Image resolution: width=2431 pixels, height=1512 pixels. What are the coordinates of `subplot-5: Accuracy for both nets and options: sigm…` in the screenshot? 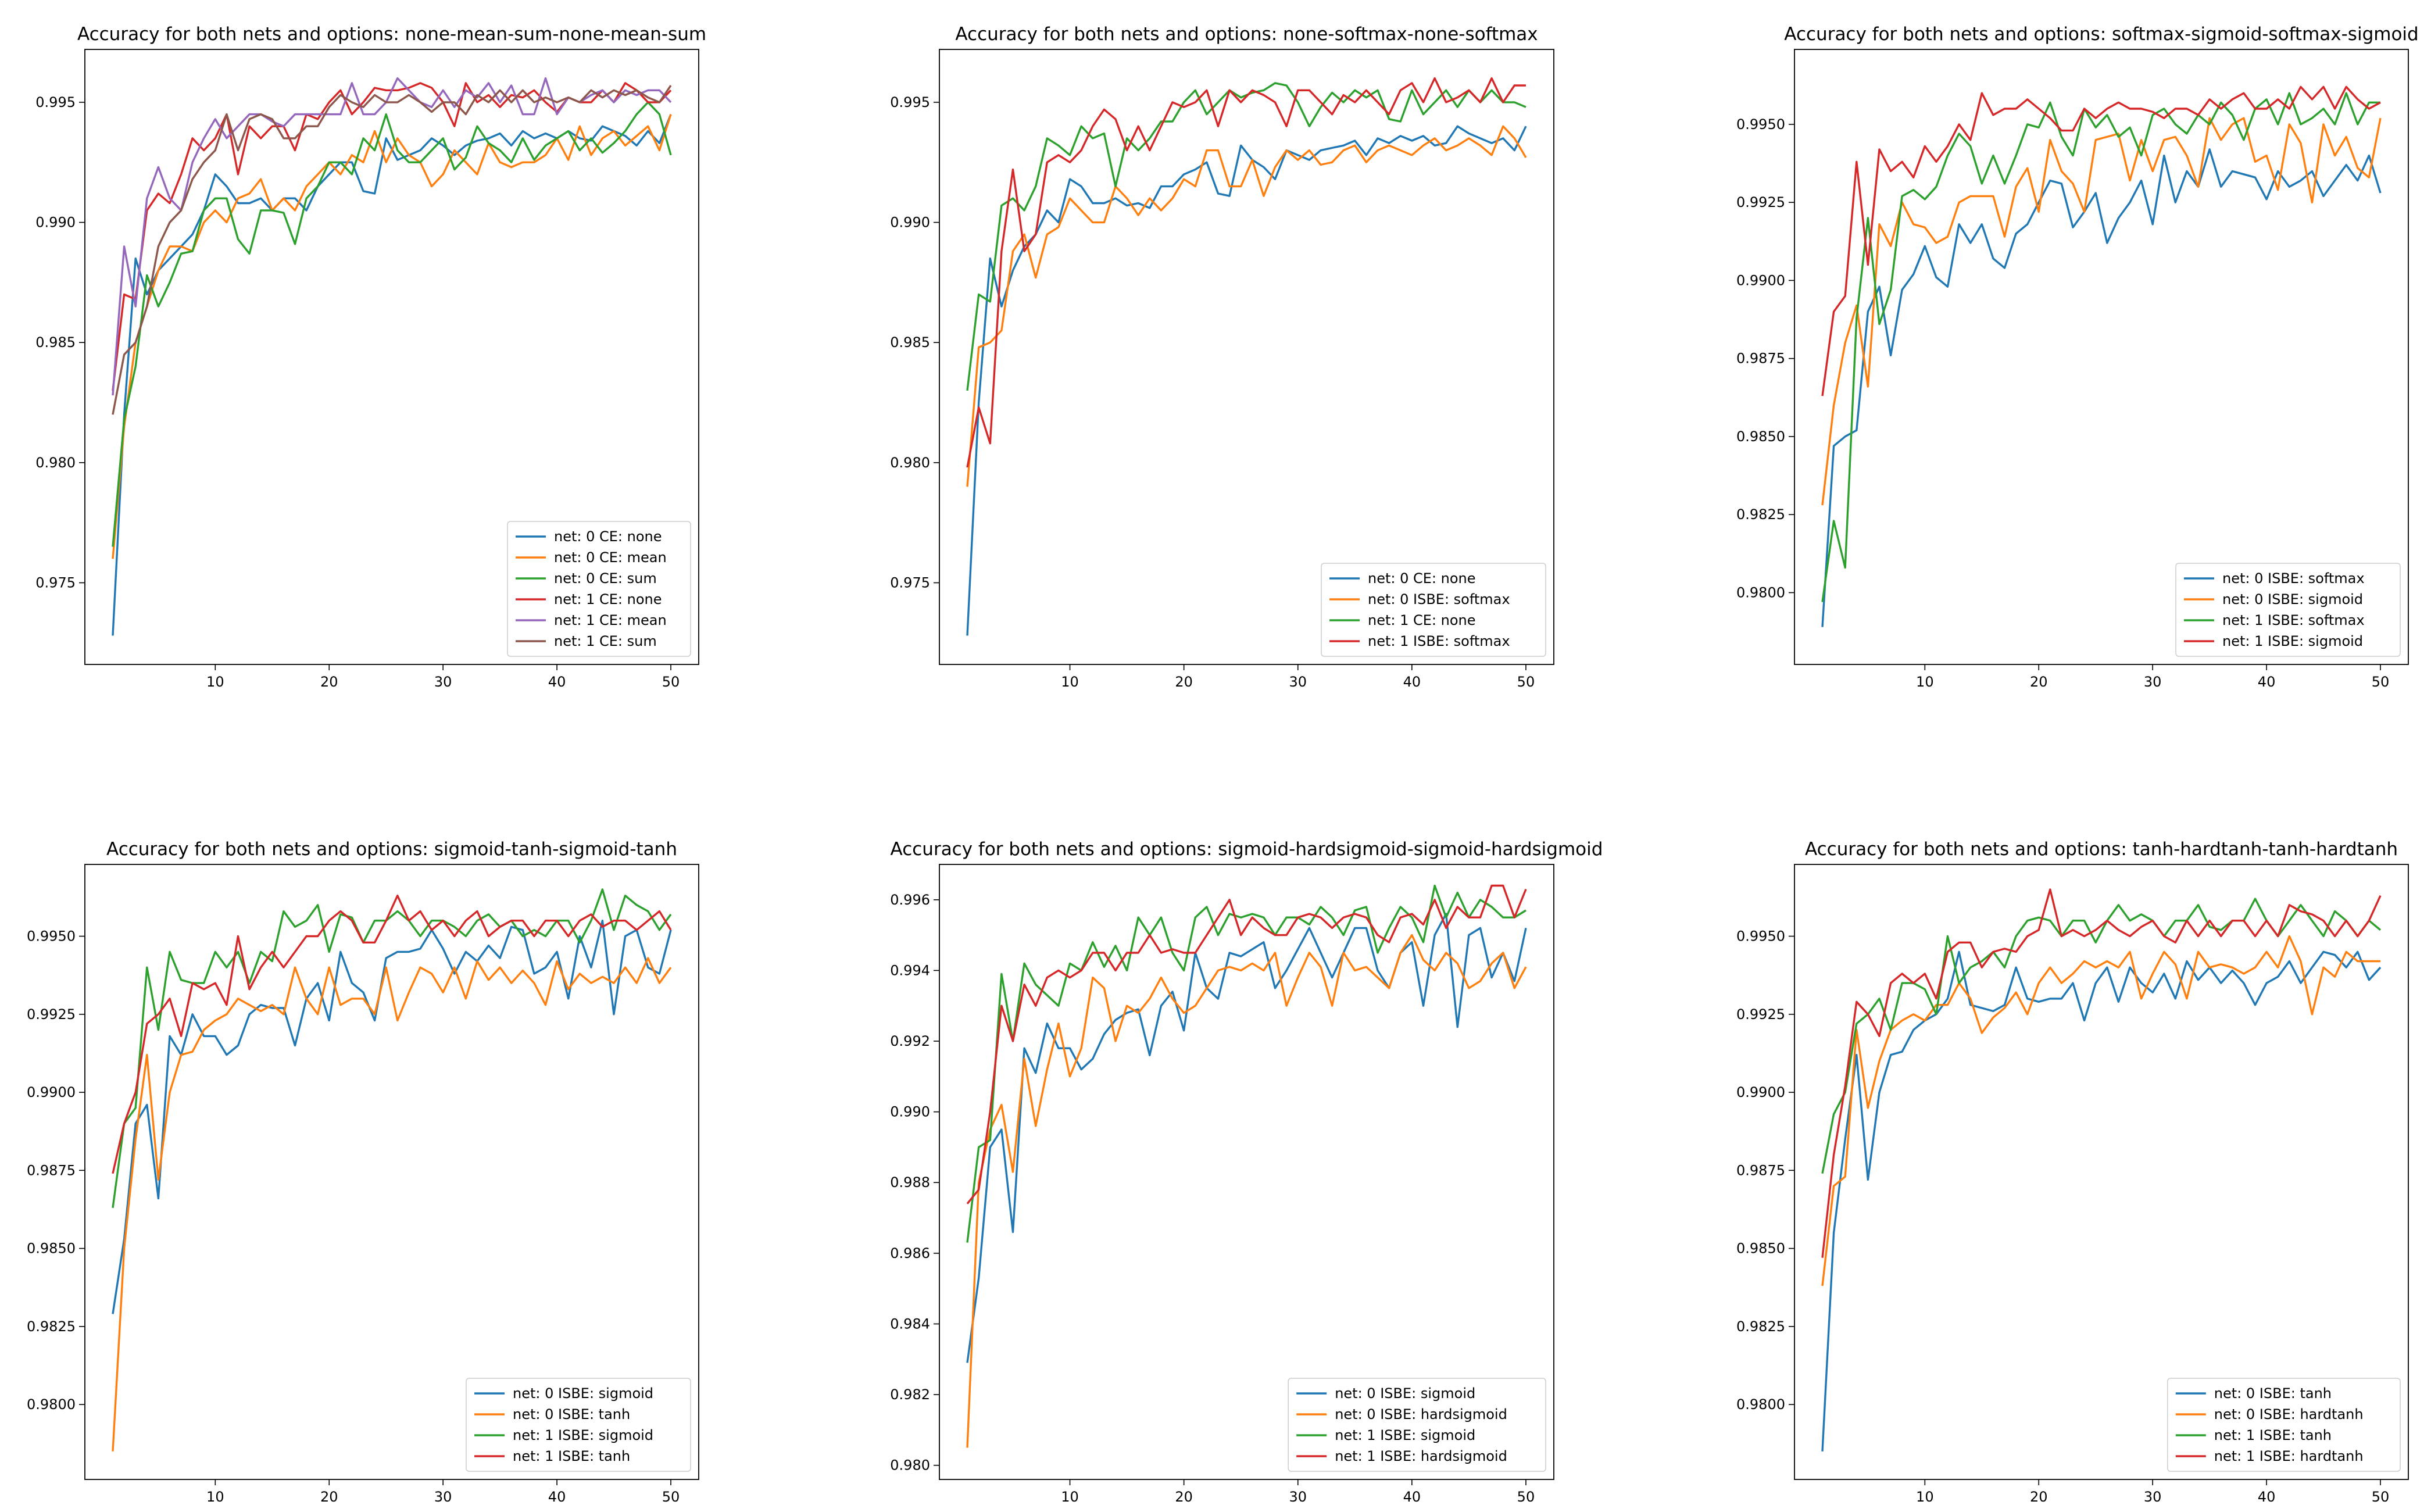 It's located at (1246, 1172).